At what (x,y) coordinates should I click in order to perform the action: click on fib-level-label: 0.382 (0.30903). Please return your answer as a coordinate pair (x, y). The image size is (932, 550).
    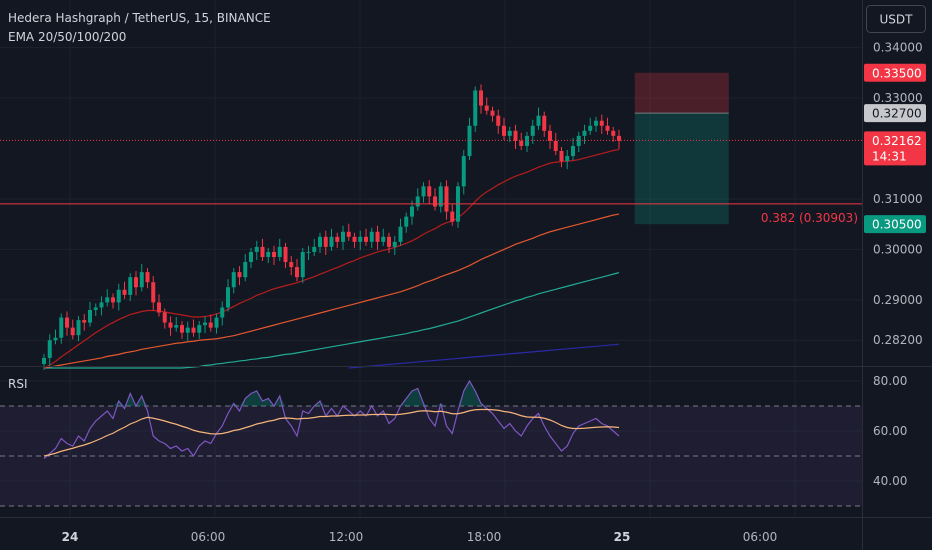
    Looking at the image, I should click on (809, 218).